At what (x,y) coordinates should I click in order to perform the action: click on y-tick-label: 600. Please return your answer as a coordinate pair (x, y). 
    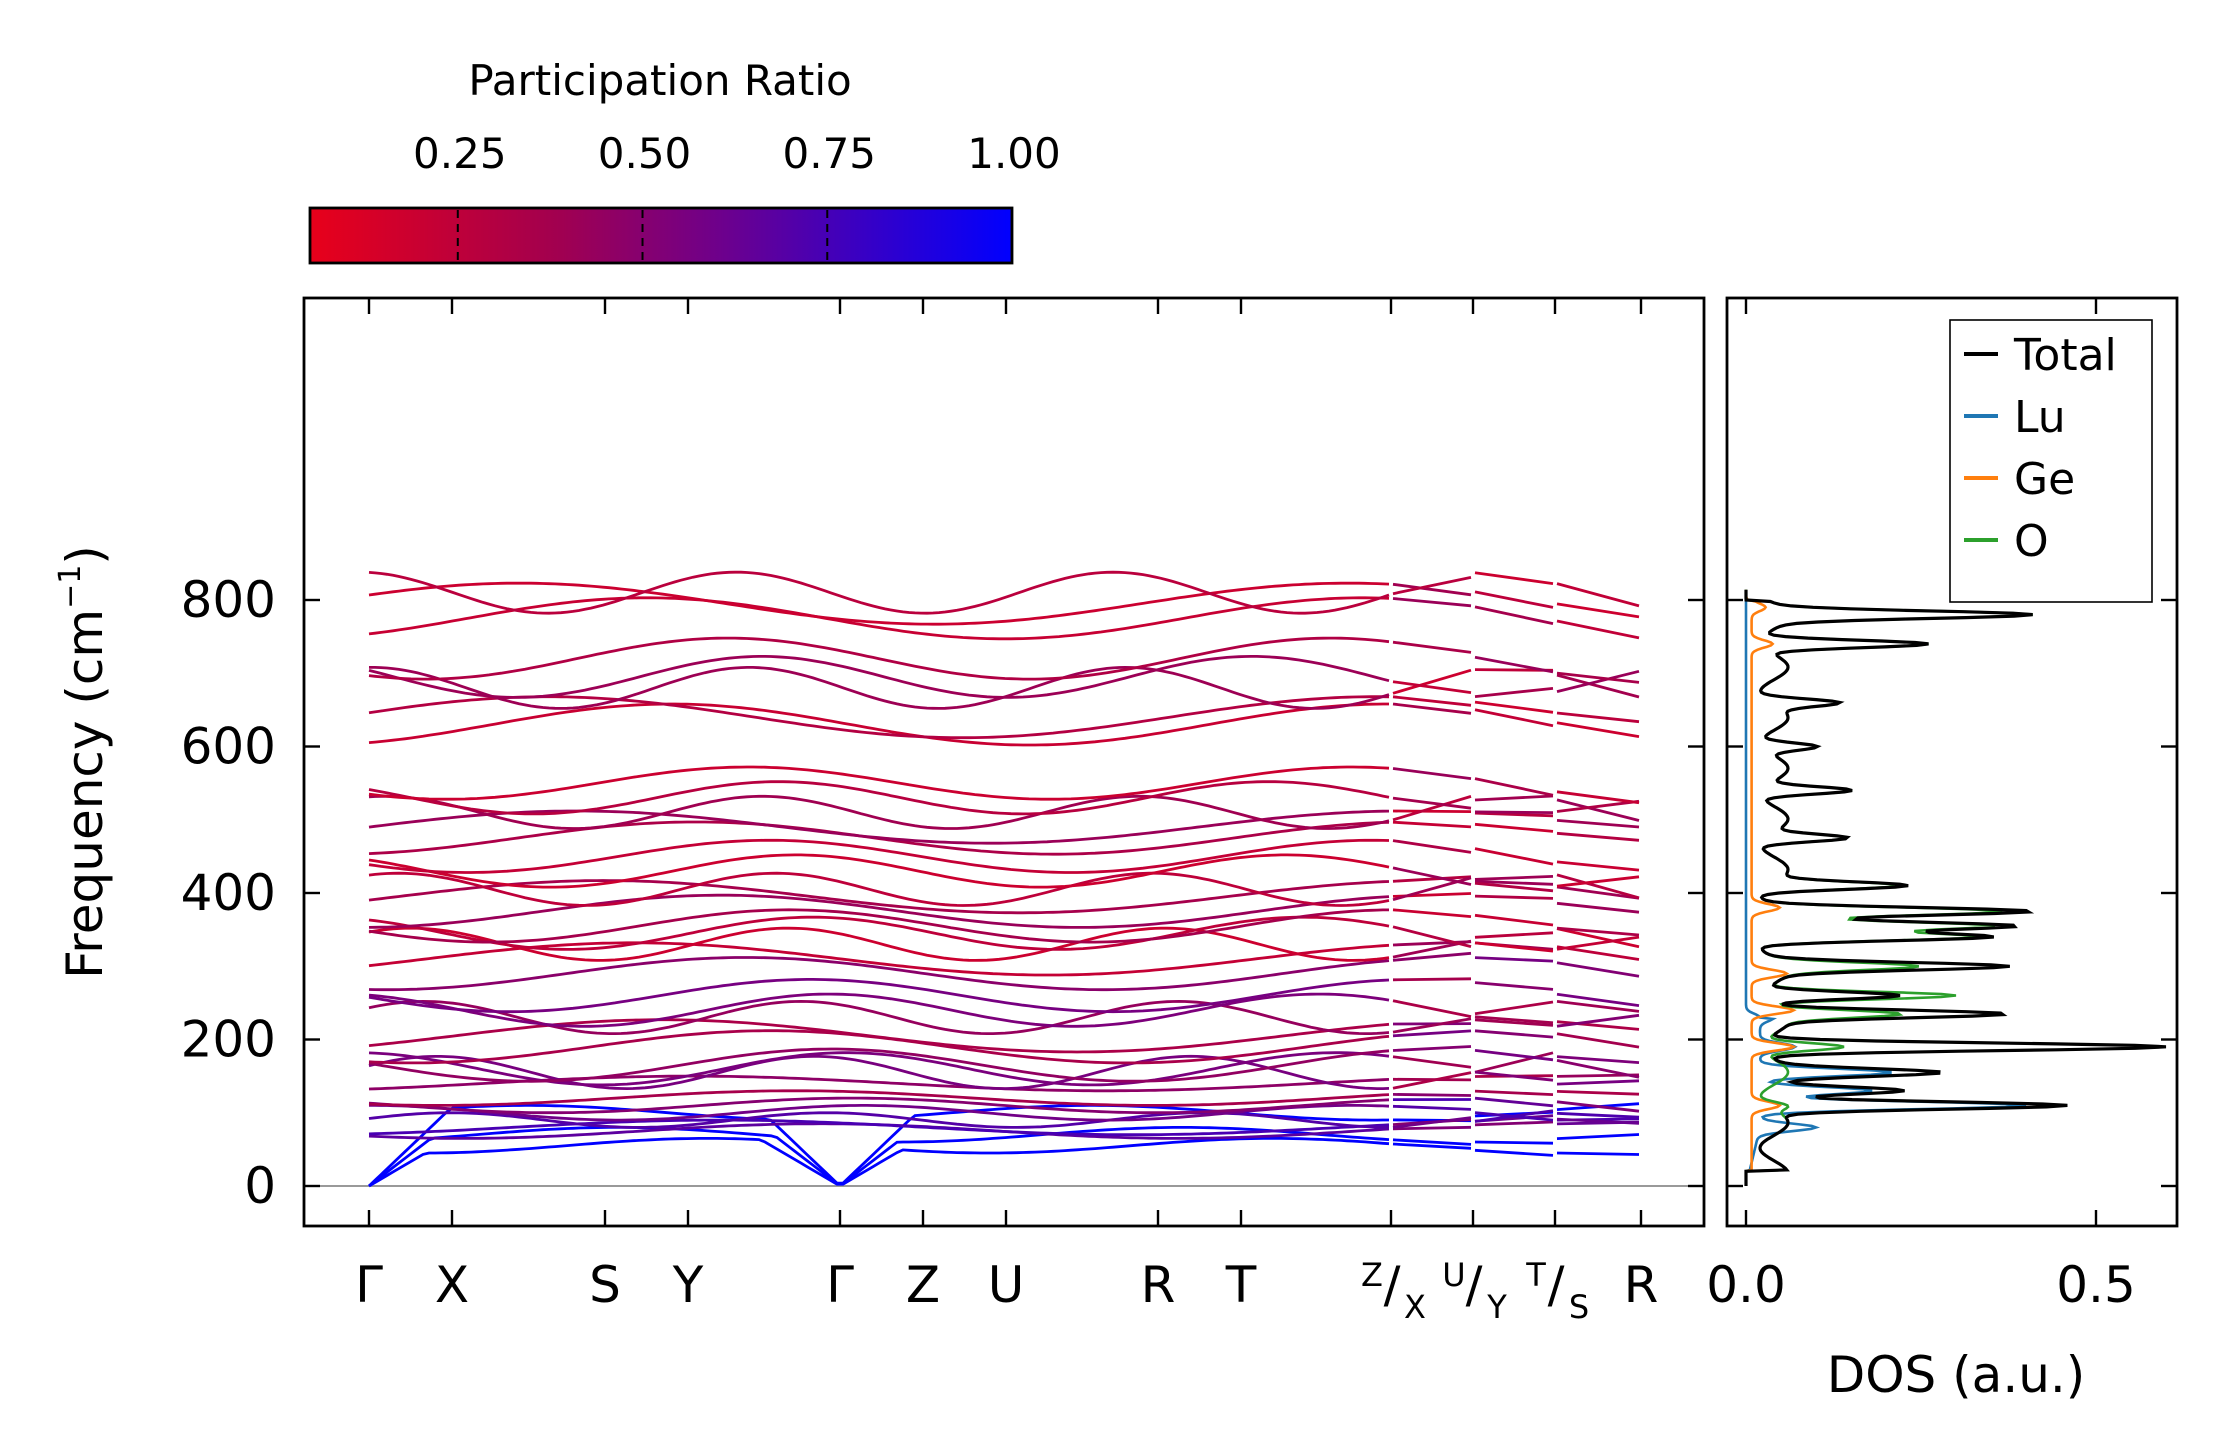
    Looking at the image, I should click on (228, 747).